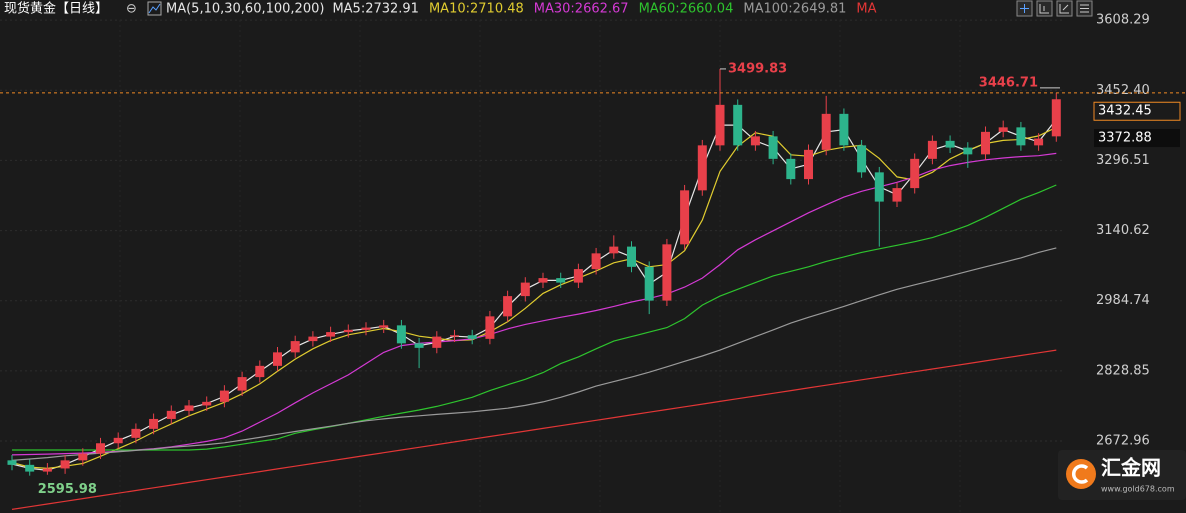 The image size is (1186, 513). I want to click on legend-entry: MA100:2649.81, so click(794, 9).